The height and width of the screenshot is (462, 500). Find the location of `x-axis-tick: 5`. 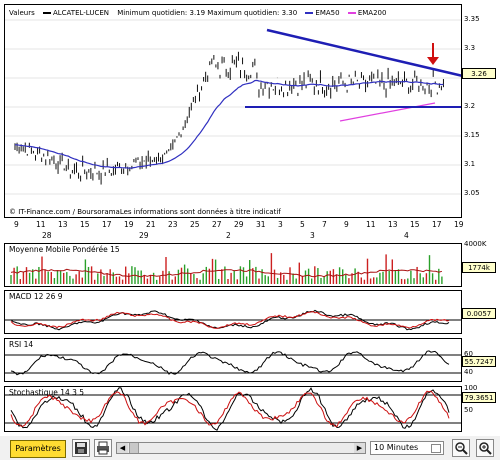

x-axis-tick: 5 is located at coordinates (302, 224).